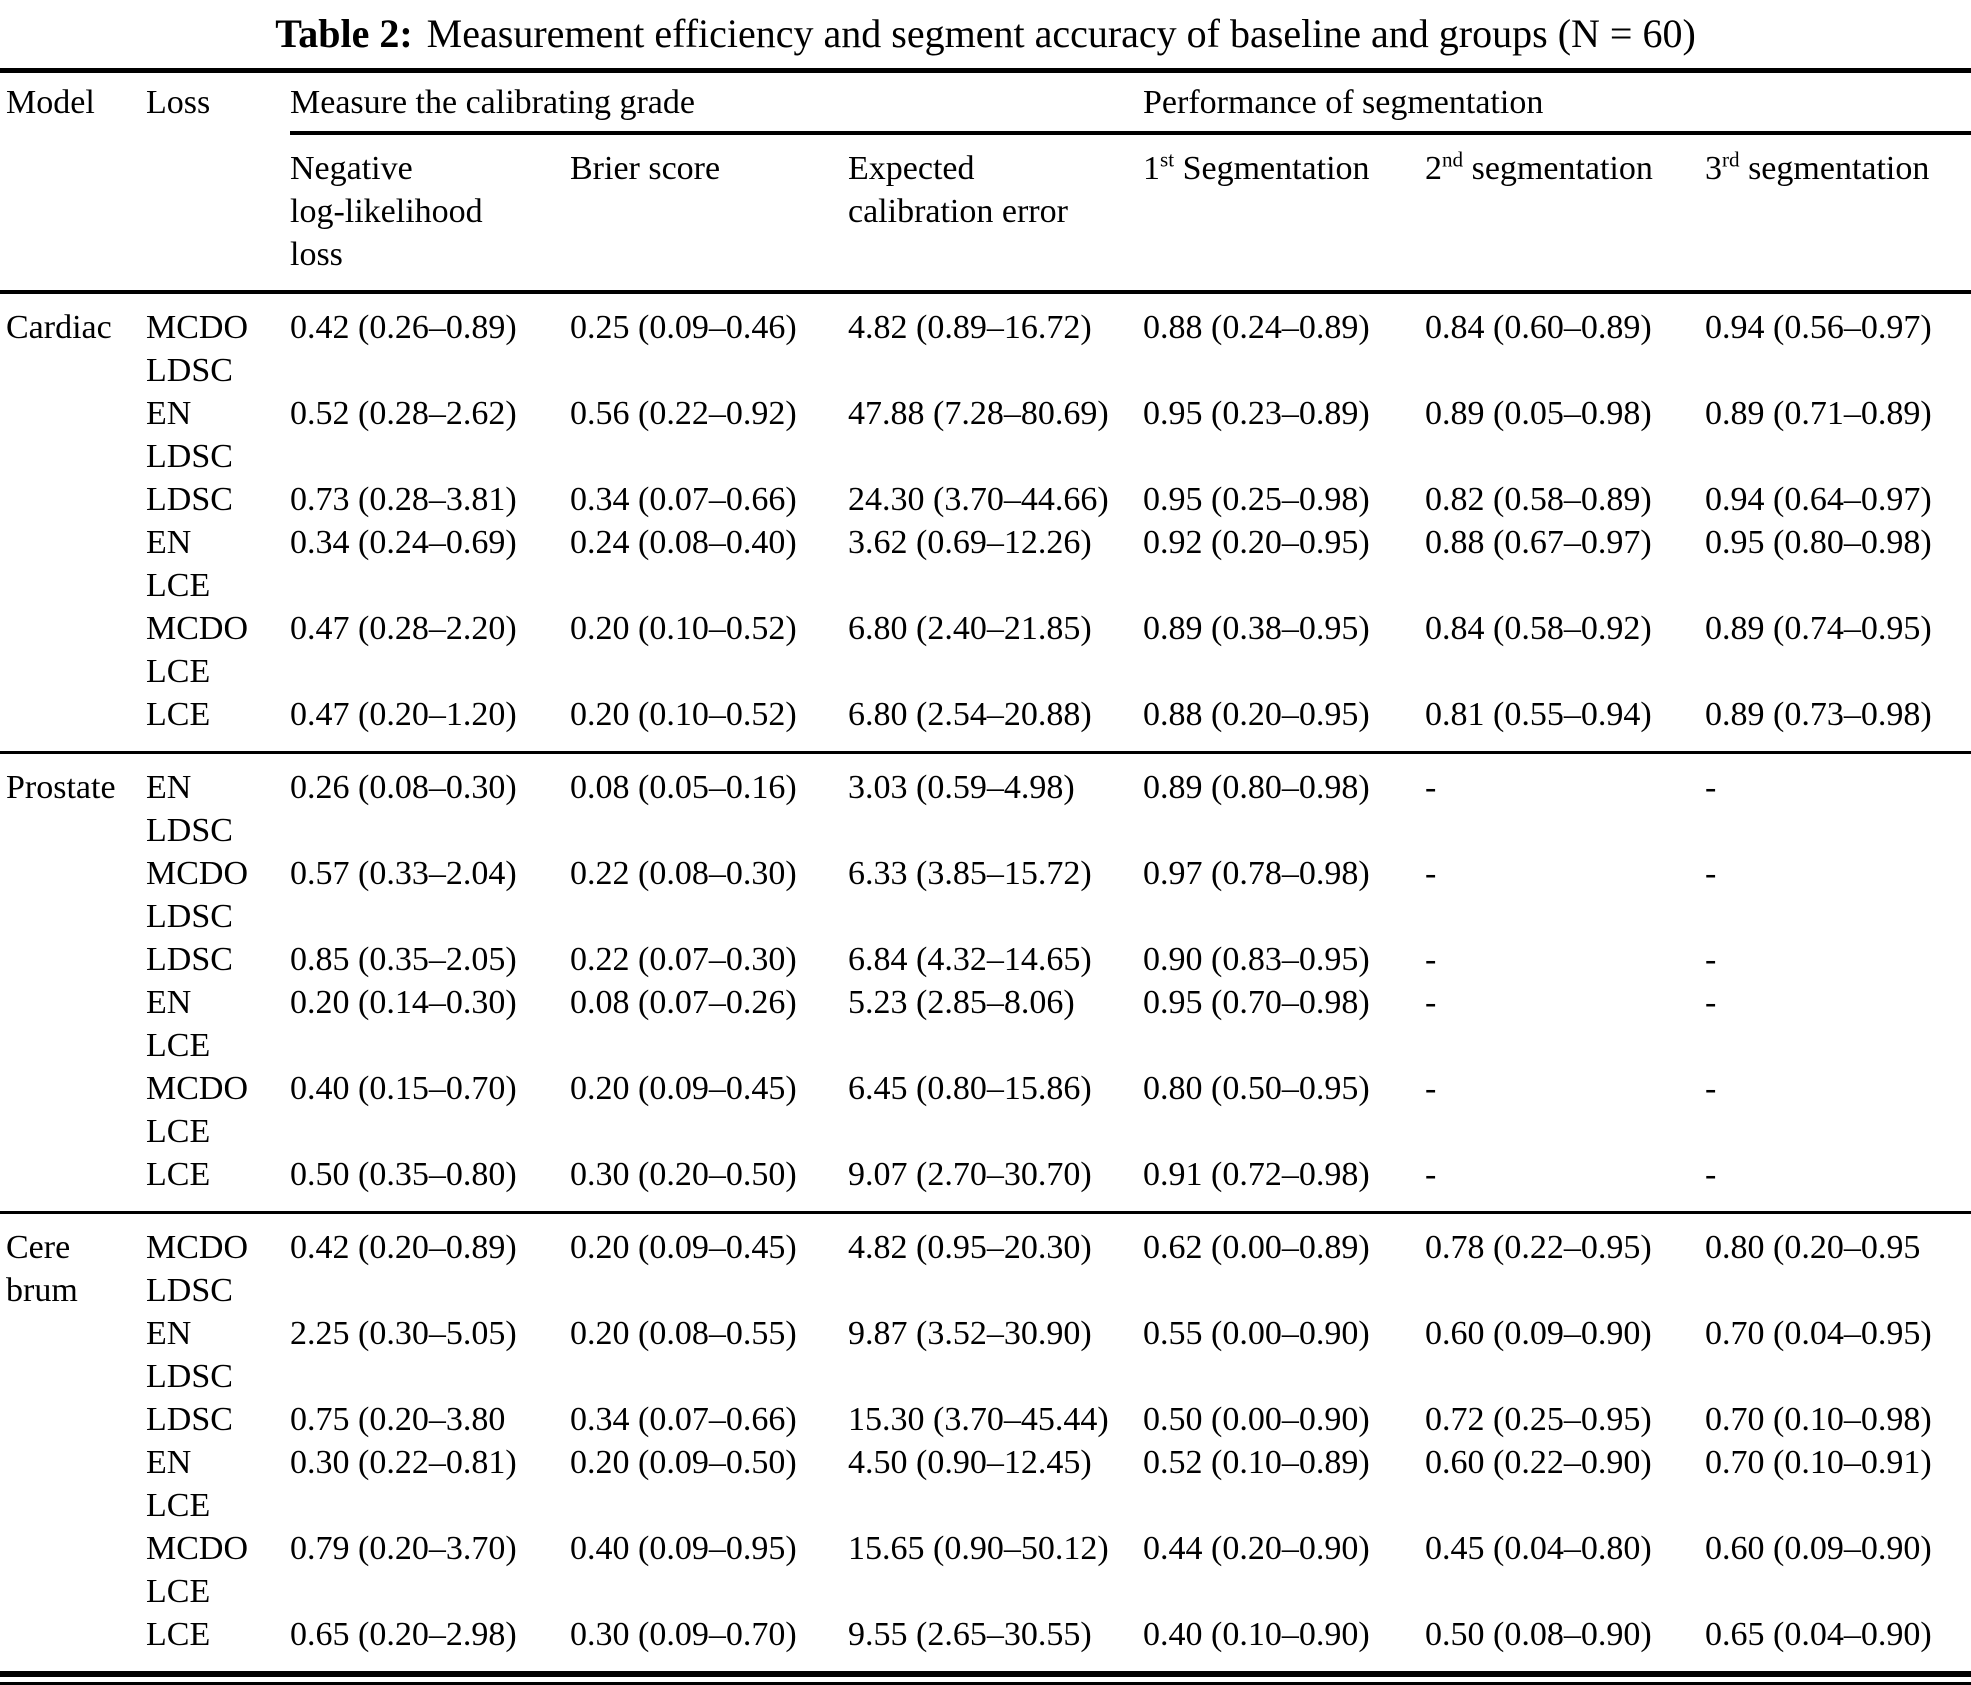 The width and height of the screenshot is (1971, 1685). I want to click on ece-cell: 6.33 (3.85–15.72), so click(970, 873).